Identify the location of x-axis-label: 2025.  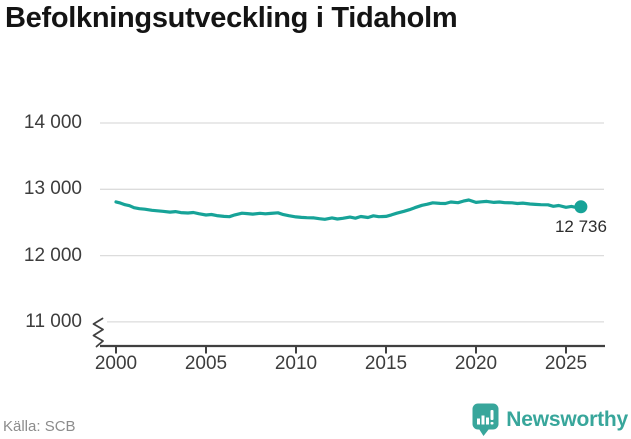
(566, 363).